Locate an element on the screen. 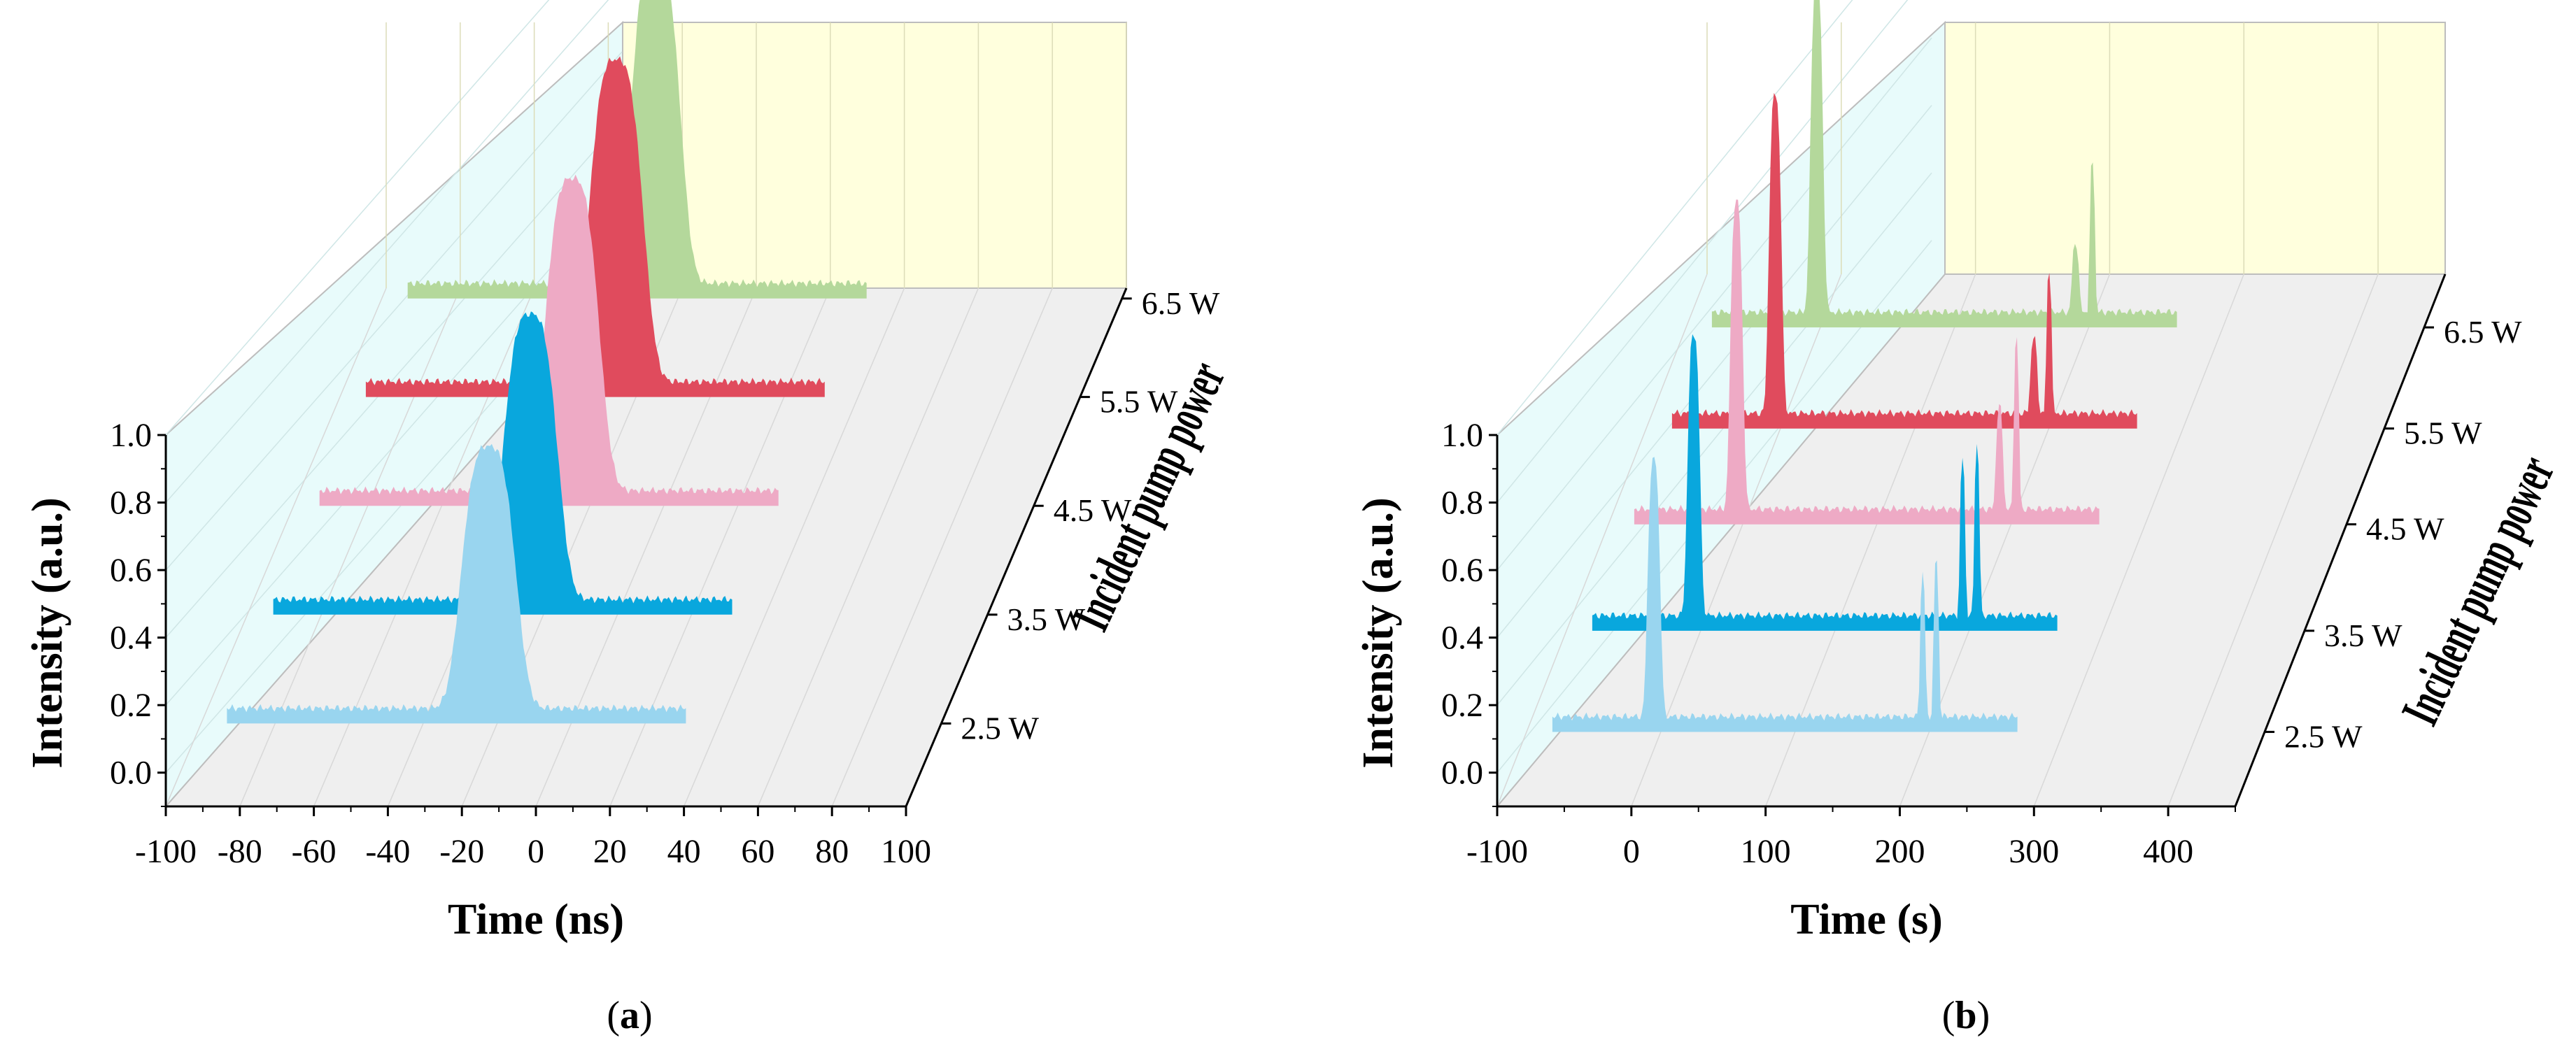  x-tick-label: -40 is located at coordinates (387, 852).